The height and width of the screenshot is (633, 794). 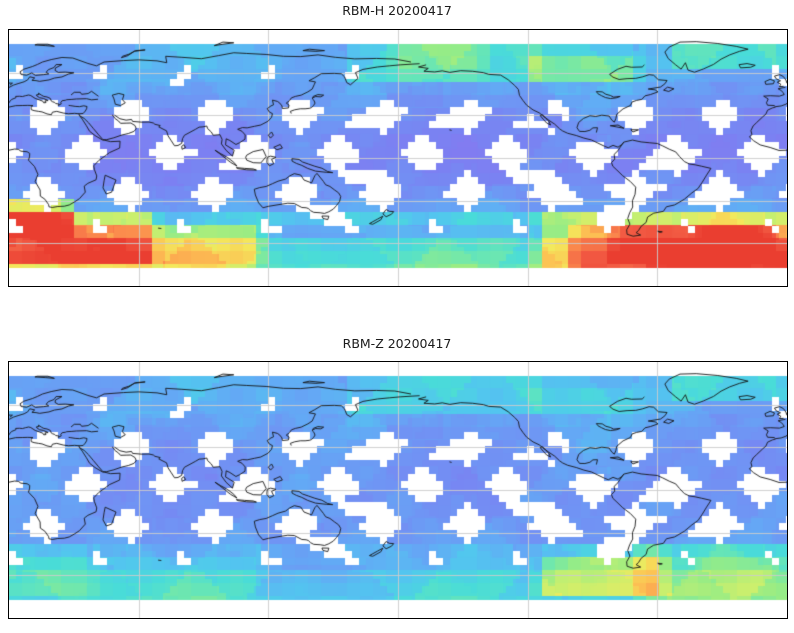 What do you see at coordinates (397, 10) in the screenshot?
I see `panel-title-rbm-h: RBM-H 20200417` at bounding box center [397, 10].